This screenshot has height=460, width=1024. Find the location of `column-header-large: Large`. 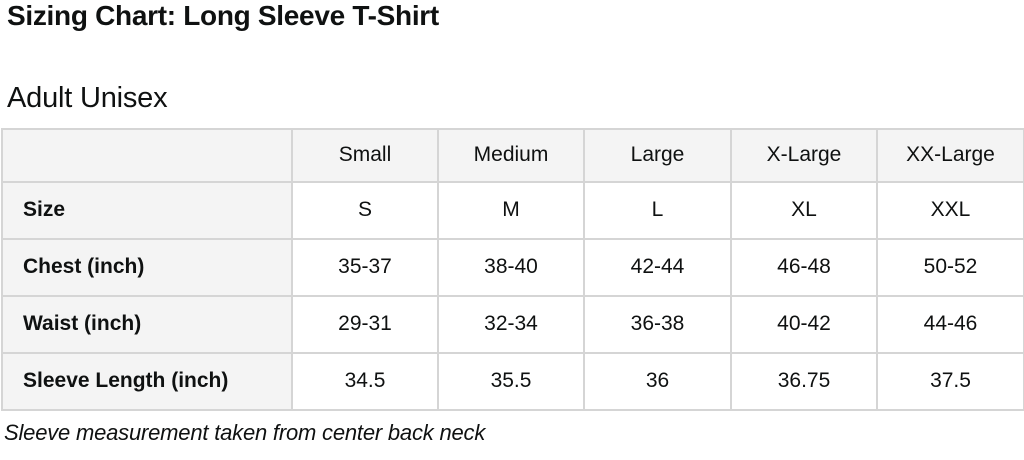

column-header-large: Large is located at coordinates (657, 155).